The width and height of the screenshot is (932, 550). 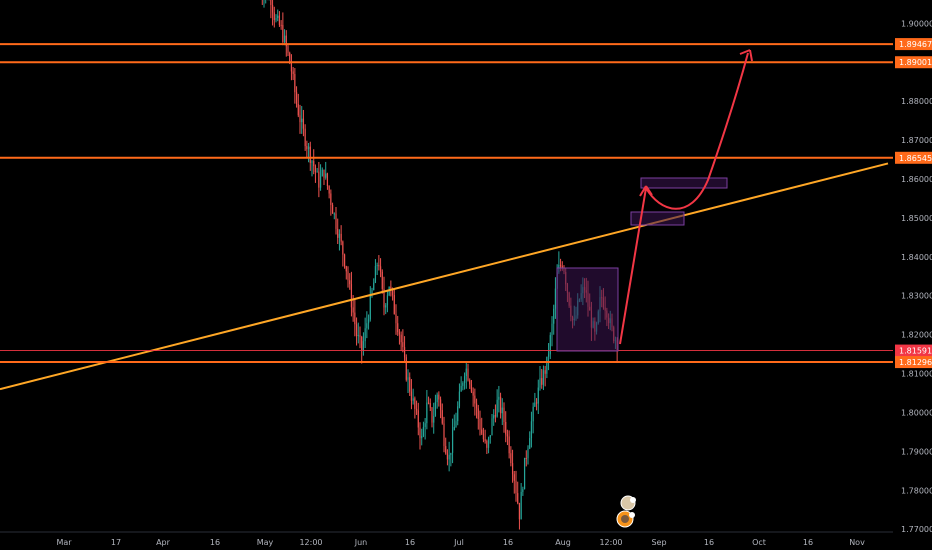 I want to click on price-tag-low-text: 1.81296, so click(x=915, y=362).